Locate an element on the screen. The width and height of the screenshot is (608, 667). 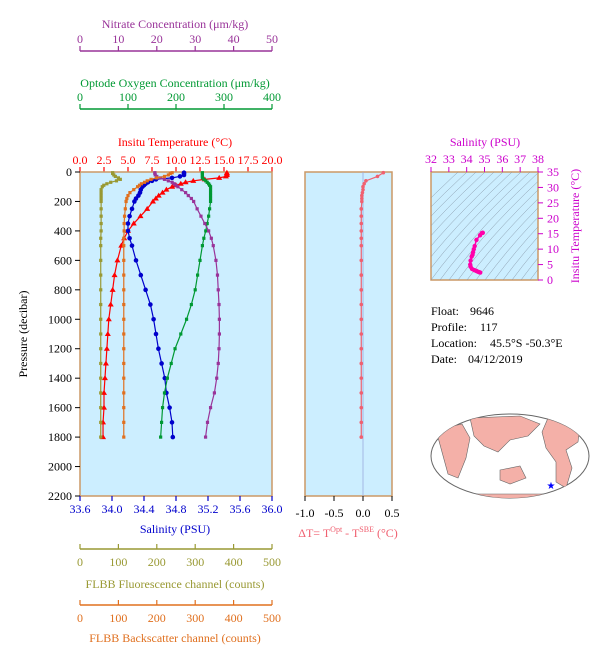
backscatter-tick-label: 0 is located at coordinates (80, 618).